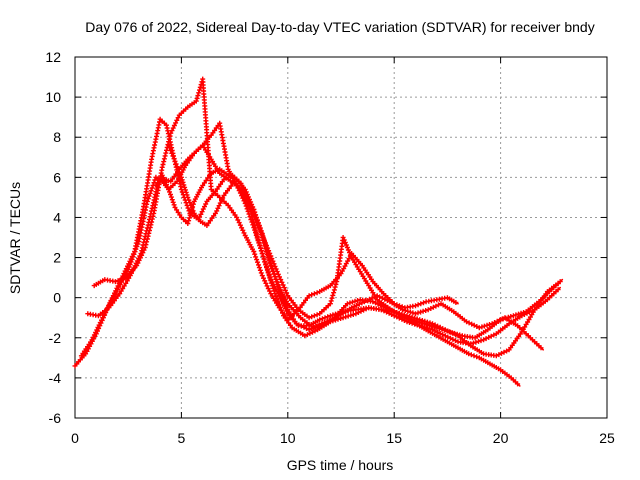 The width and height of the screenshot is (640, 480). Describe the element at coordinates (57, 177) in the screenshot. I see `y-tick-label: 6` at that location.